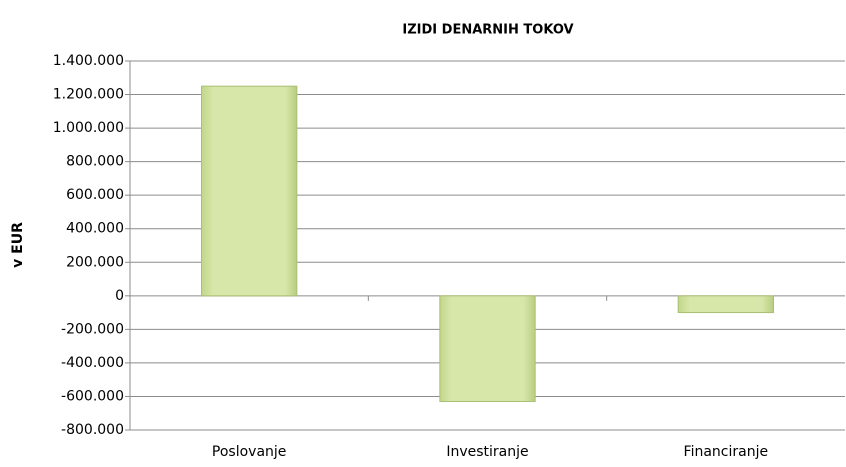 The height and width of the screenshot is (467, 846). What do you see at coordinates (92, 363) in the screenshot?
I see `y-tick-label: -400.000` at bounding box center [92, 363].